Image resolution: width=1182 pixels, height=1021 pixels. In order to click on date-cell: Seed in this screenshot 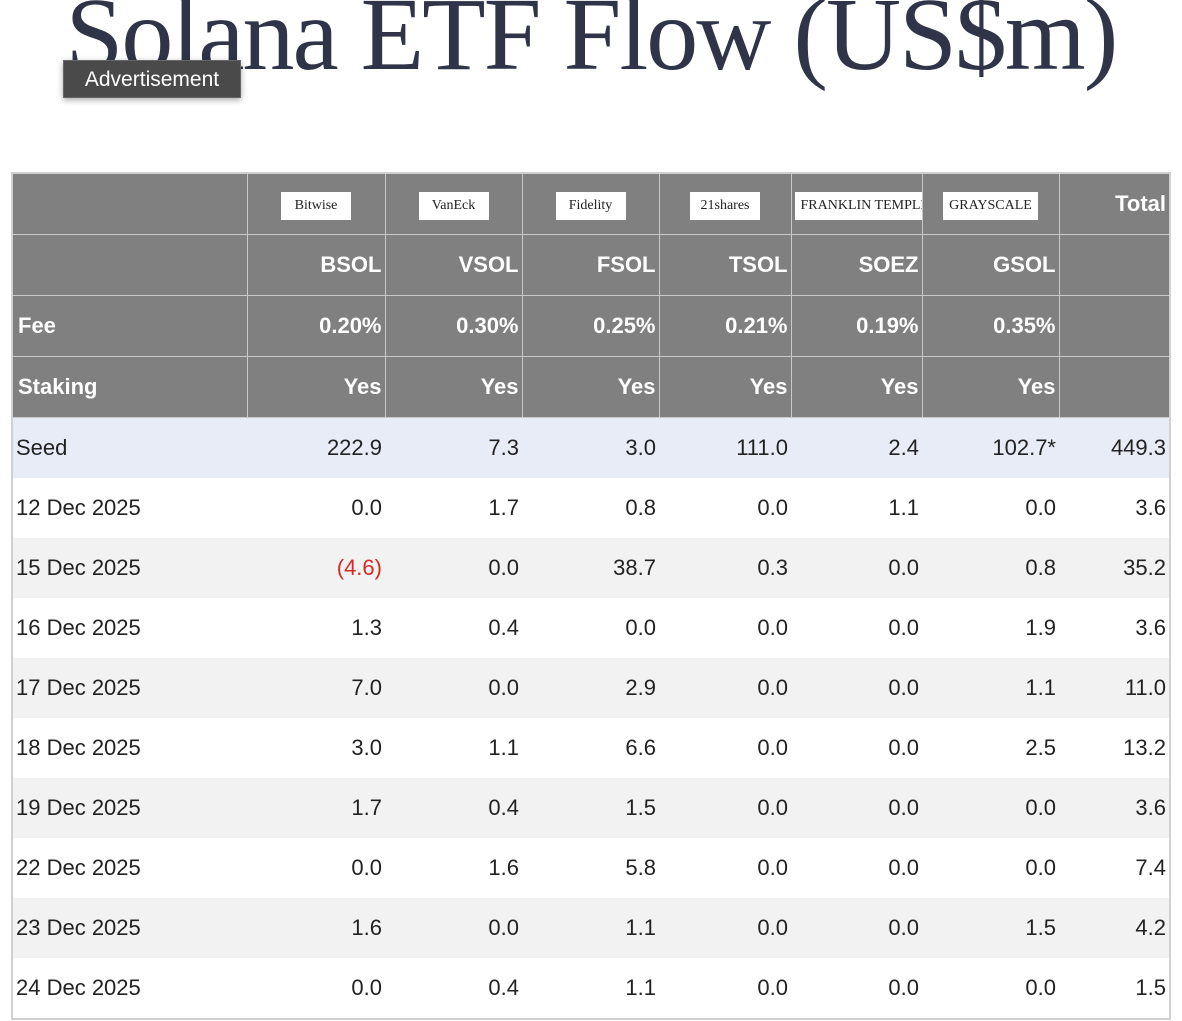, I will do `click(129, 447)`.